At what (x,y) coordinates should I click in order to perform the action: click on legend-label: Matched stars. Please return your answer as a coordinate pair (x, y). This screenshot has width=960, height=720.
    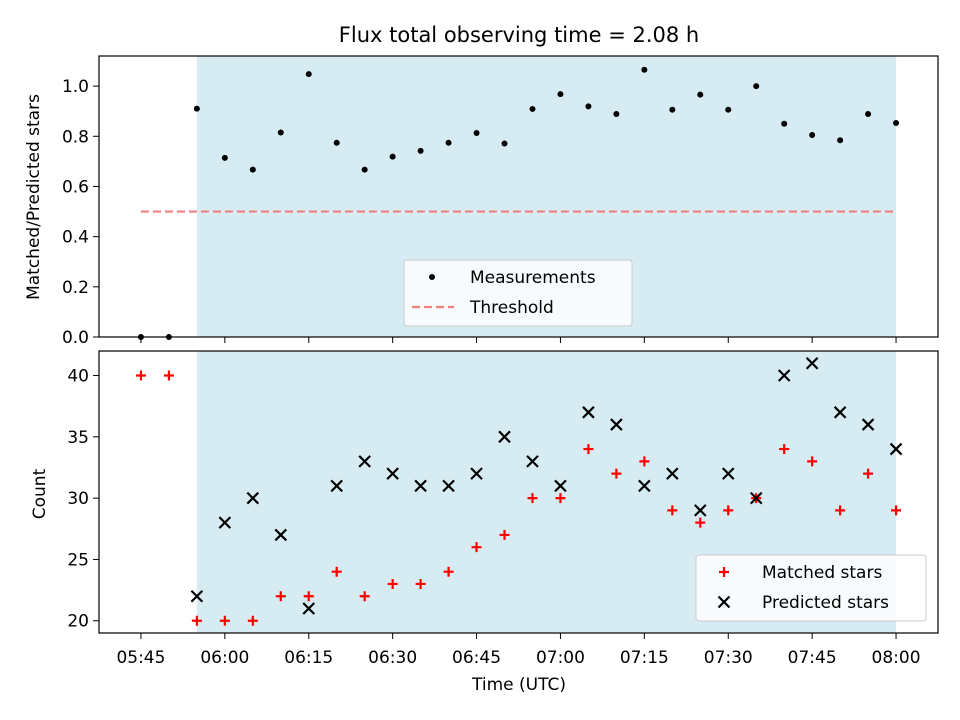
    Looking at the image, I should click on (822, 573).